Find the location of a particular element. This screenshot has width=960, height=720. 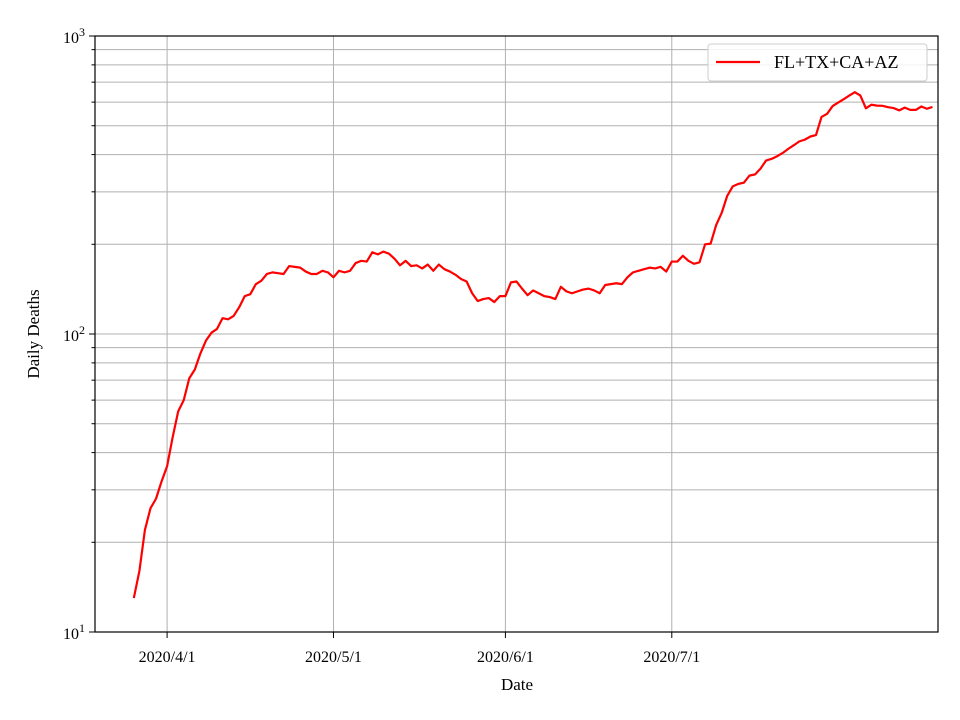

legend: FL+TX+CA+AZ is located at coordinates (817, 62).